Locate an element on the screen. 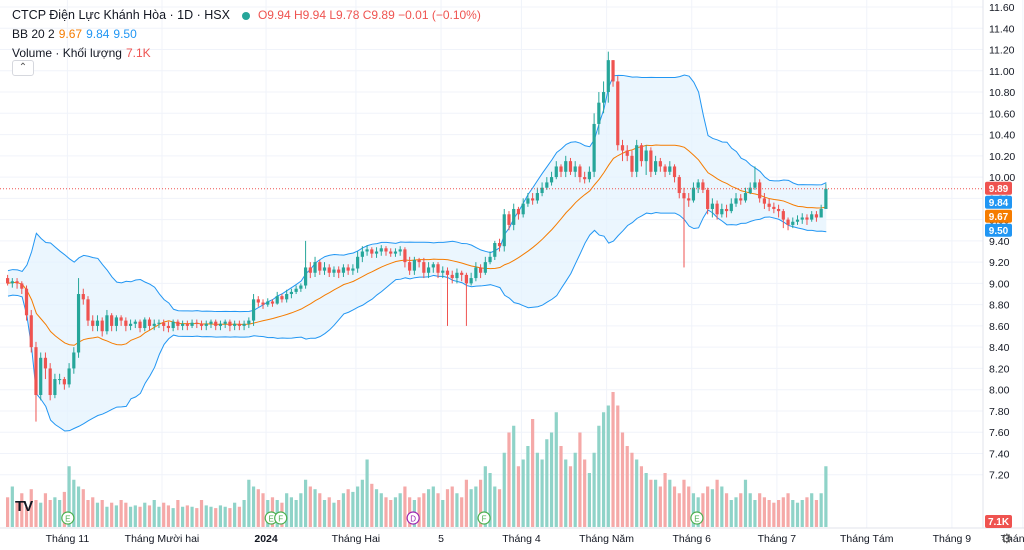 The width and height of the screenshot is (1024, 550). symbol-title: CTCP Điện Lực Khánh Hòa · 1D · HSX is located at coordinates (121, 15).